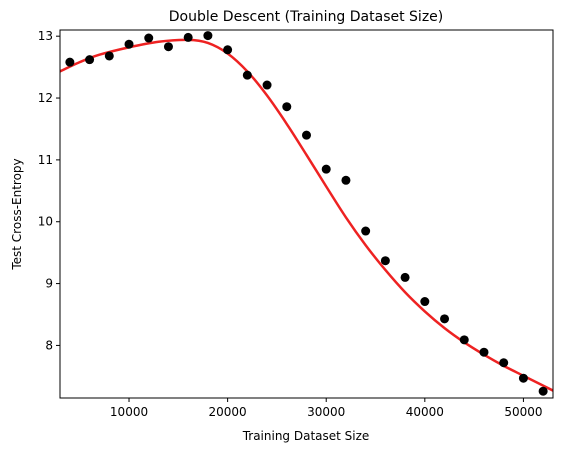 Image resolution: width=563 pixels, height=453 pixels. What do you see at coordinates (49, 345) in the screenshot?
I see `y-tick-label: 8` at bounding box center [49, 345].